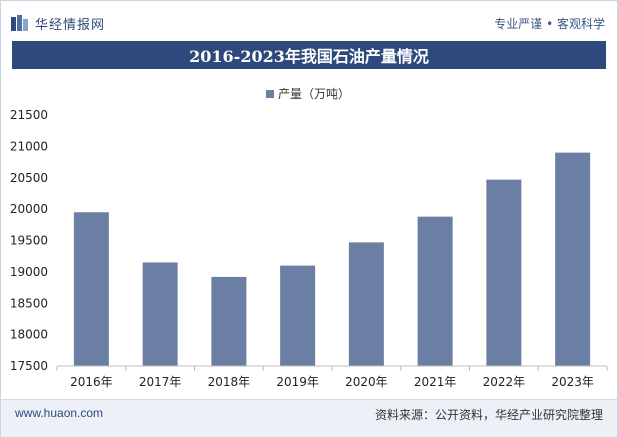 The image size is (618, 437). Describe the element at coordinates (435, 382) in the screenshot. I see `x-tick-label: 2021年` at that location.